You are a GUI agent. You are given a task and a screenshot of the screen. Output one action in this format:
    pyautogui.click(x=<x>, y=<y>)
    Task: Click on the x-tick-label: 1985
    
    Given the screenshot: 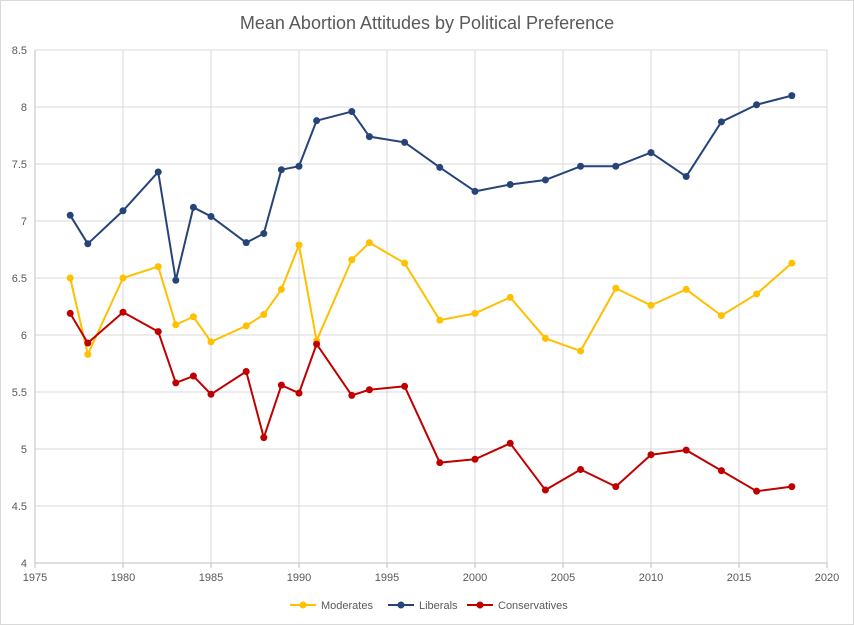 What is the action you would take?
    pyautogui.click(x=211, y=578)
    